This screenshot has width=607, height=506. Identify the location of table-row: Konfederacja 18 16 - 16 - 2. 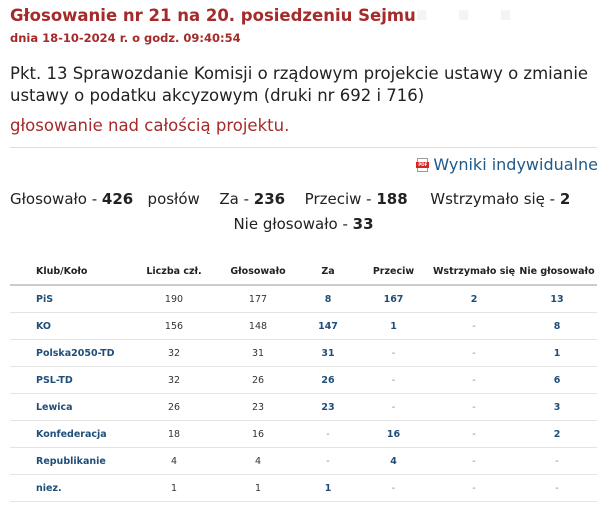
(303, 434).